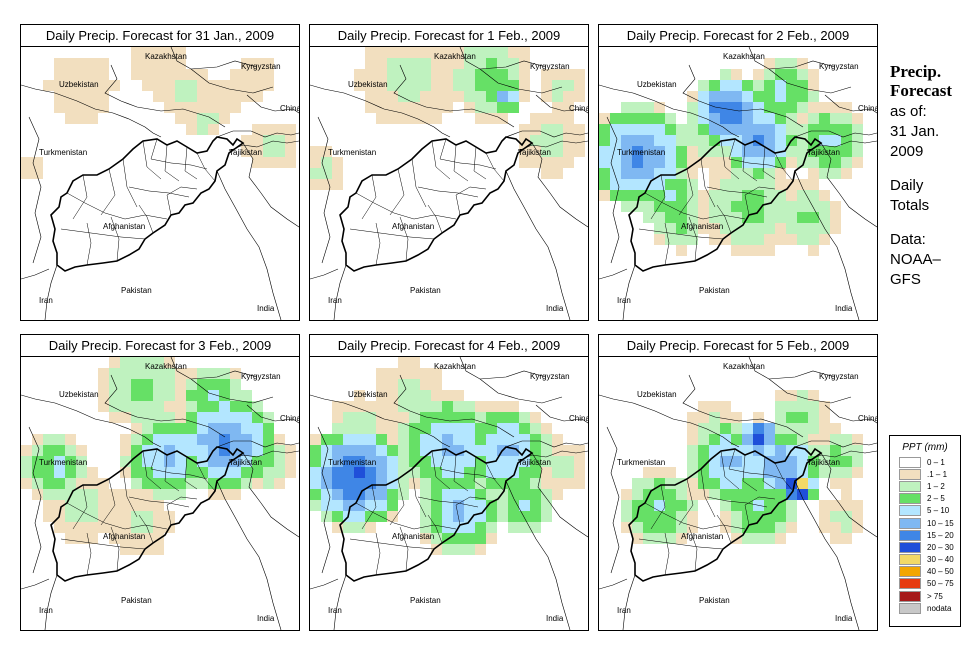  What do you see at coordinates (702, 536) in the screenshot?
I see `country-label-afghanistan: Afghanistan` at bounding box center [702, 536].